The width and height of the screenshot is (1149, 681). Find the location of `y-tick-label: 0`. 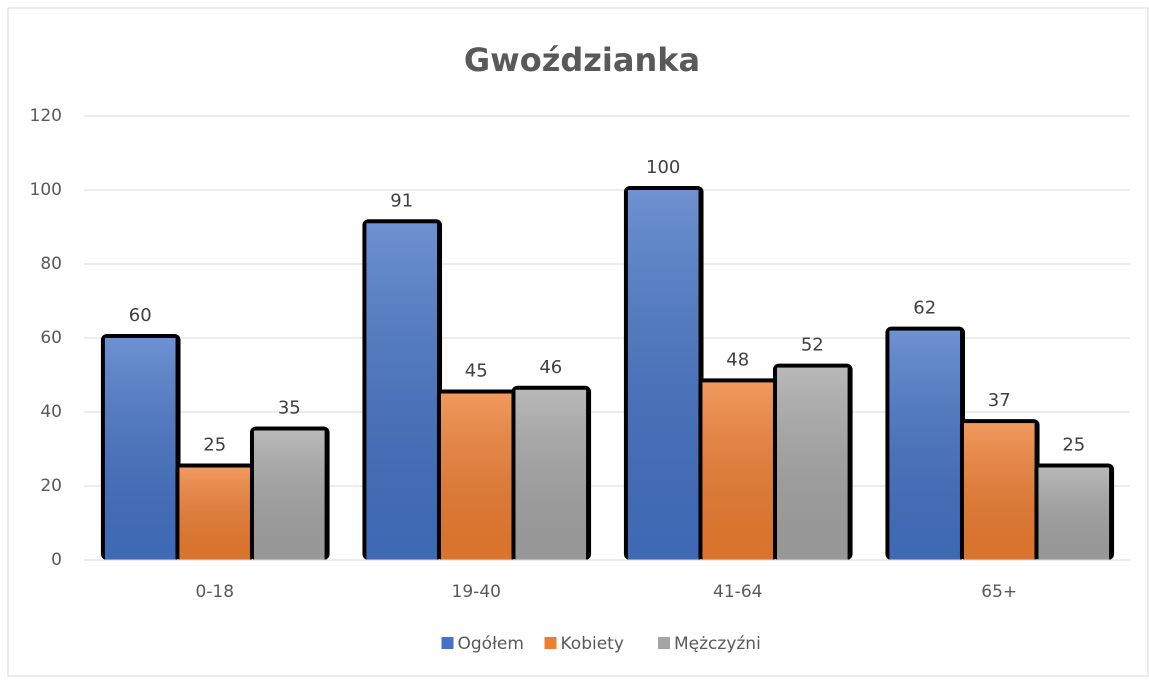

y-tick-label: 0 is located at coordinates (56, 560).